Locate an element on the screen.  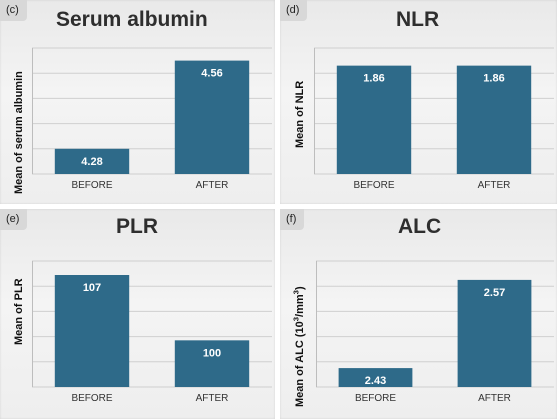
y-axis-label: Mean of PLR is located at coordinates (19, 311).